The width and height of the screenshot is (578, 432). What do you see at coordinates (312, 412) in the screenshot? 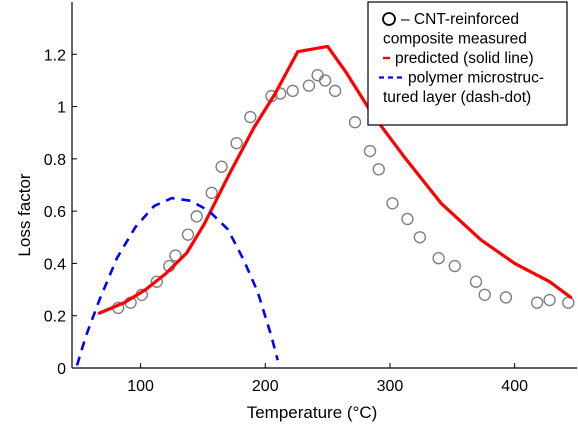
I see `x-axis-title: Temperature (°C)` at bounding box center [312, 412].